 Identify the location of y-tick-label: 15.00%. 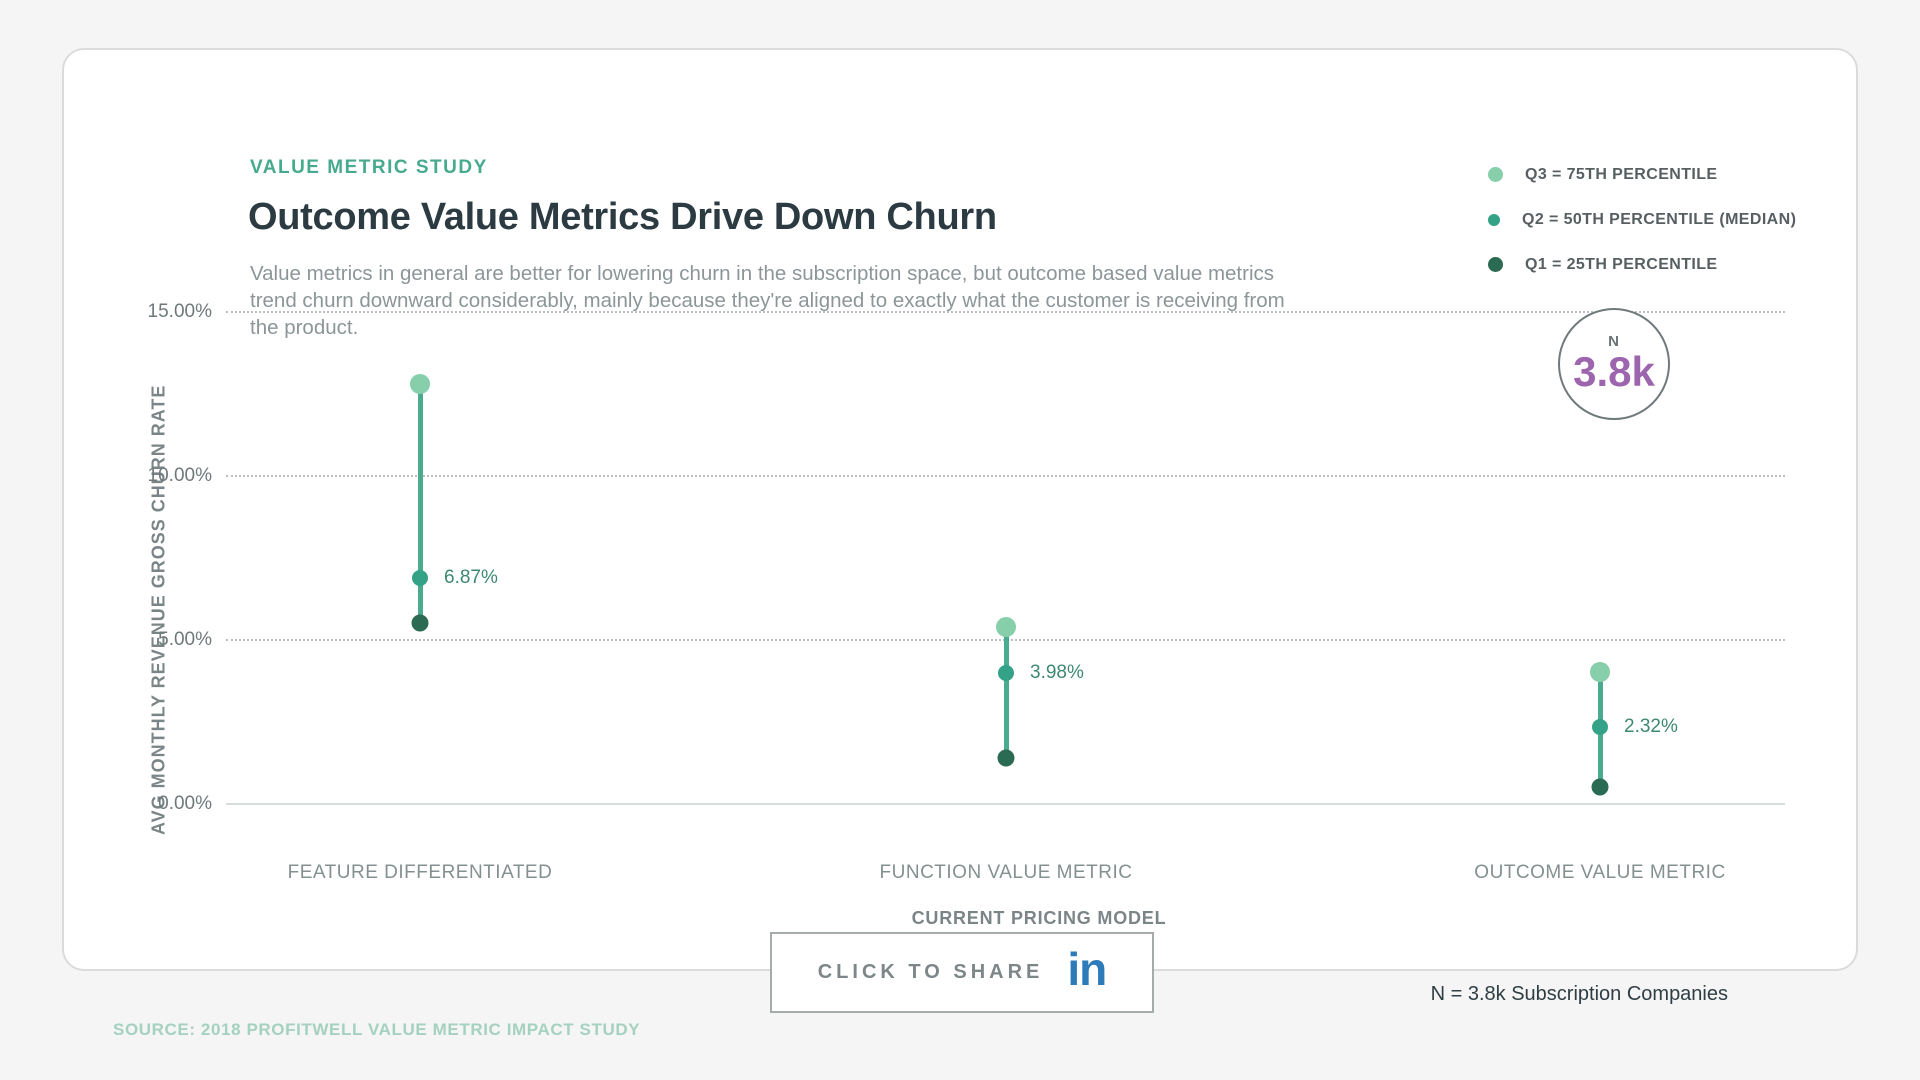
(179, 311).